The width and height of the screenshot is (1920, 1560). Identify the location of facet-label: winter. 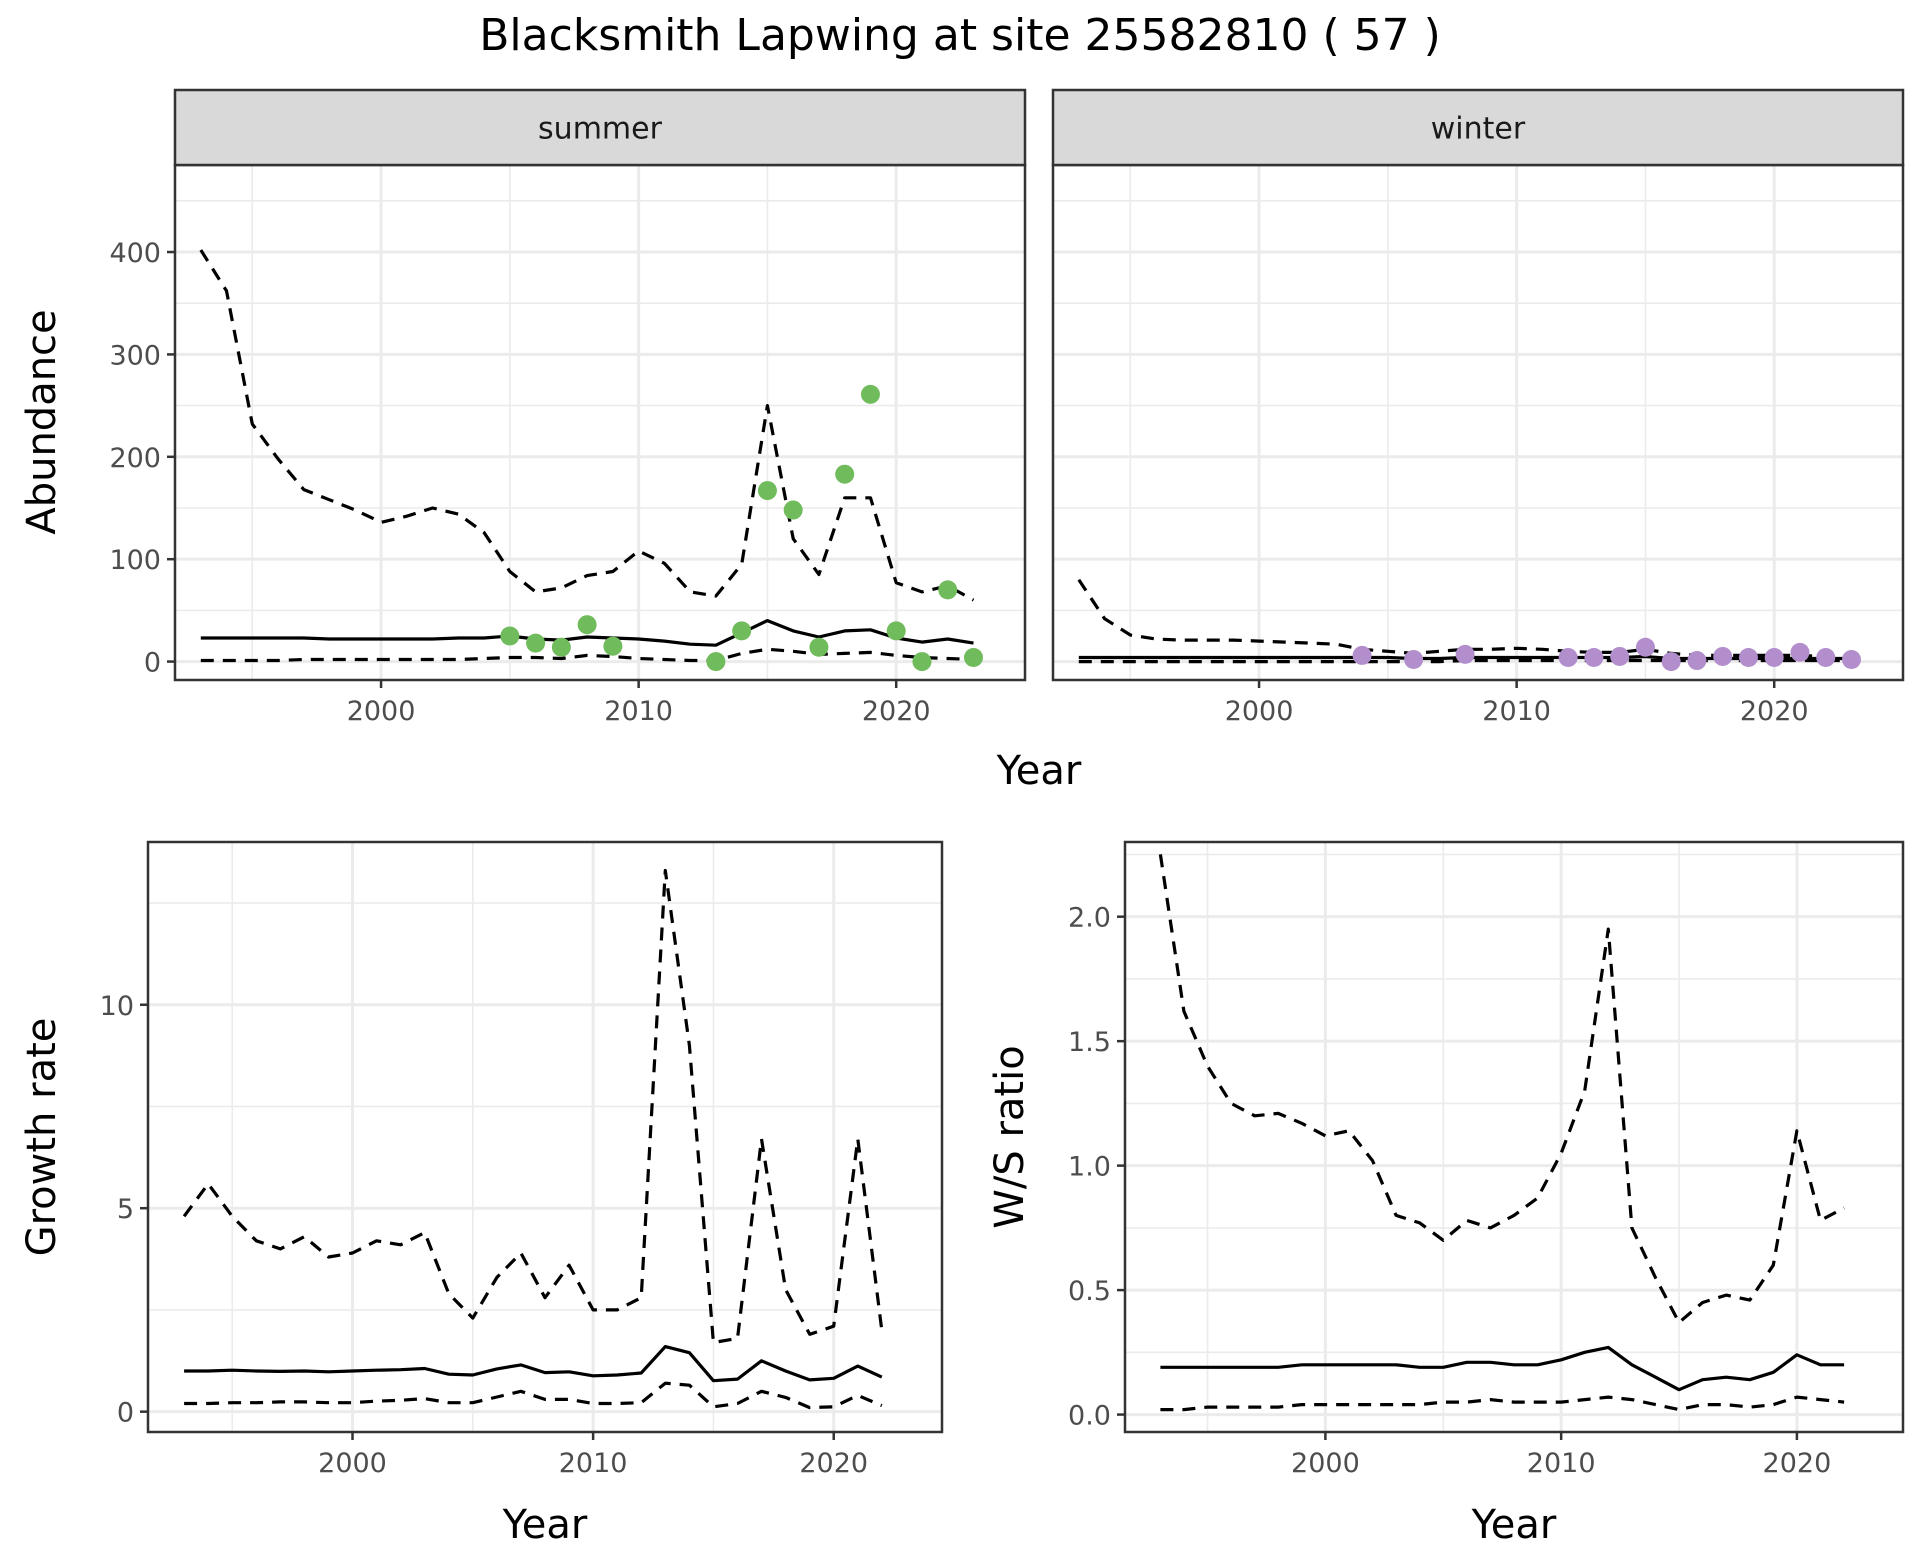
(1478, 129).